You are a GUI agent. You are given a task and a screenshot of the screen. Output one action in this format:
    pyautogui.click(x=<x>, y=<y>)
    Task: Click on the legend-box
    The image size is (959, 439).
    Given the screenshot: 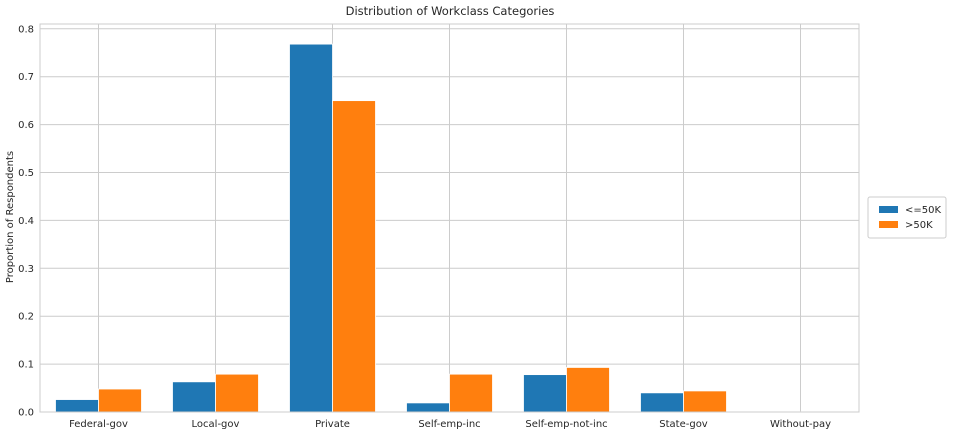 What is the action you would take?
    pyautogui.click(x=907, y=217)
    